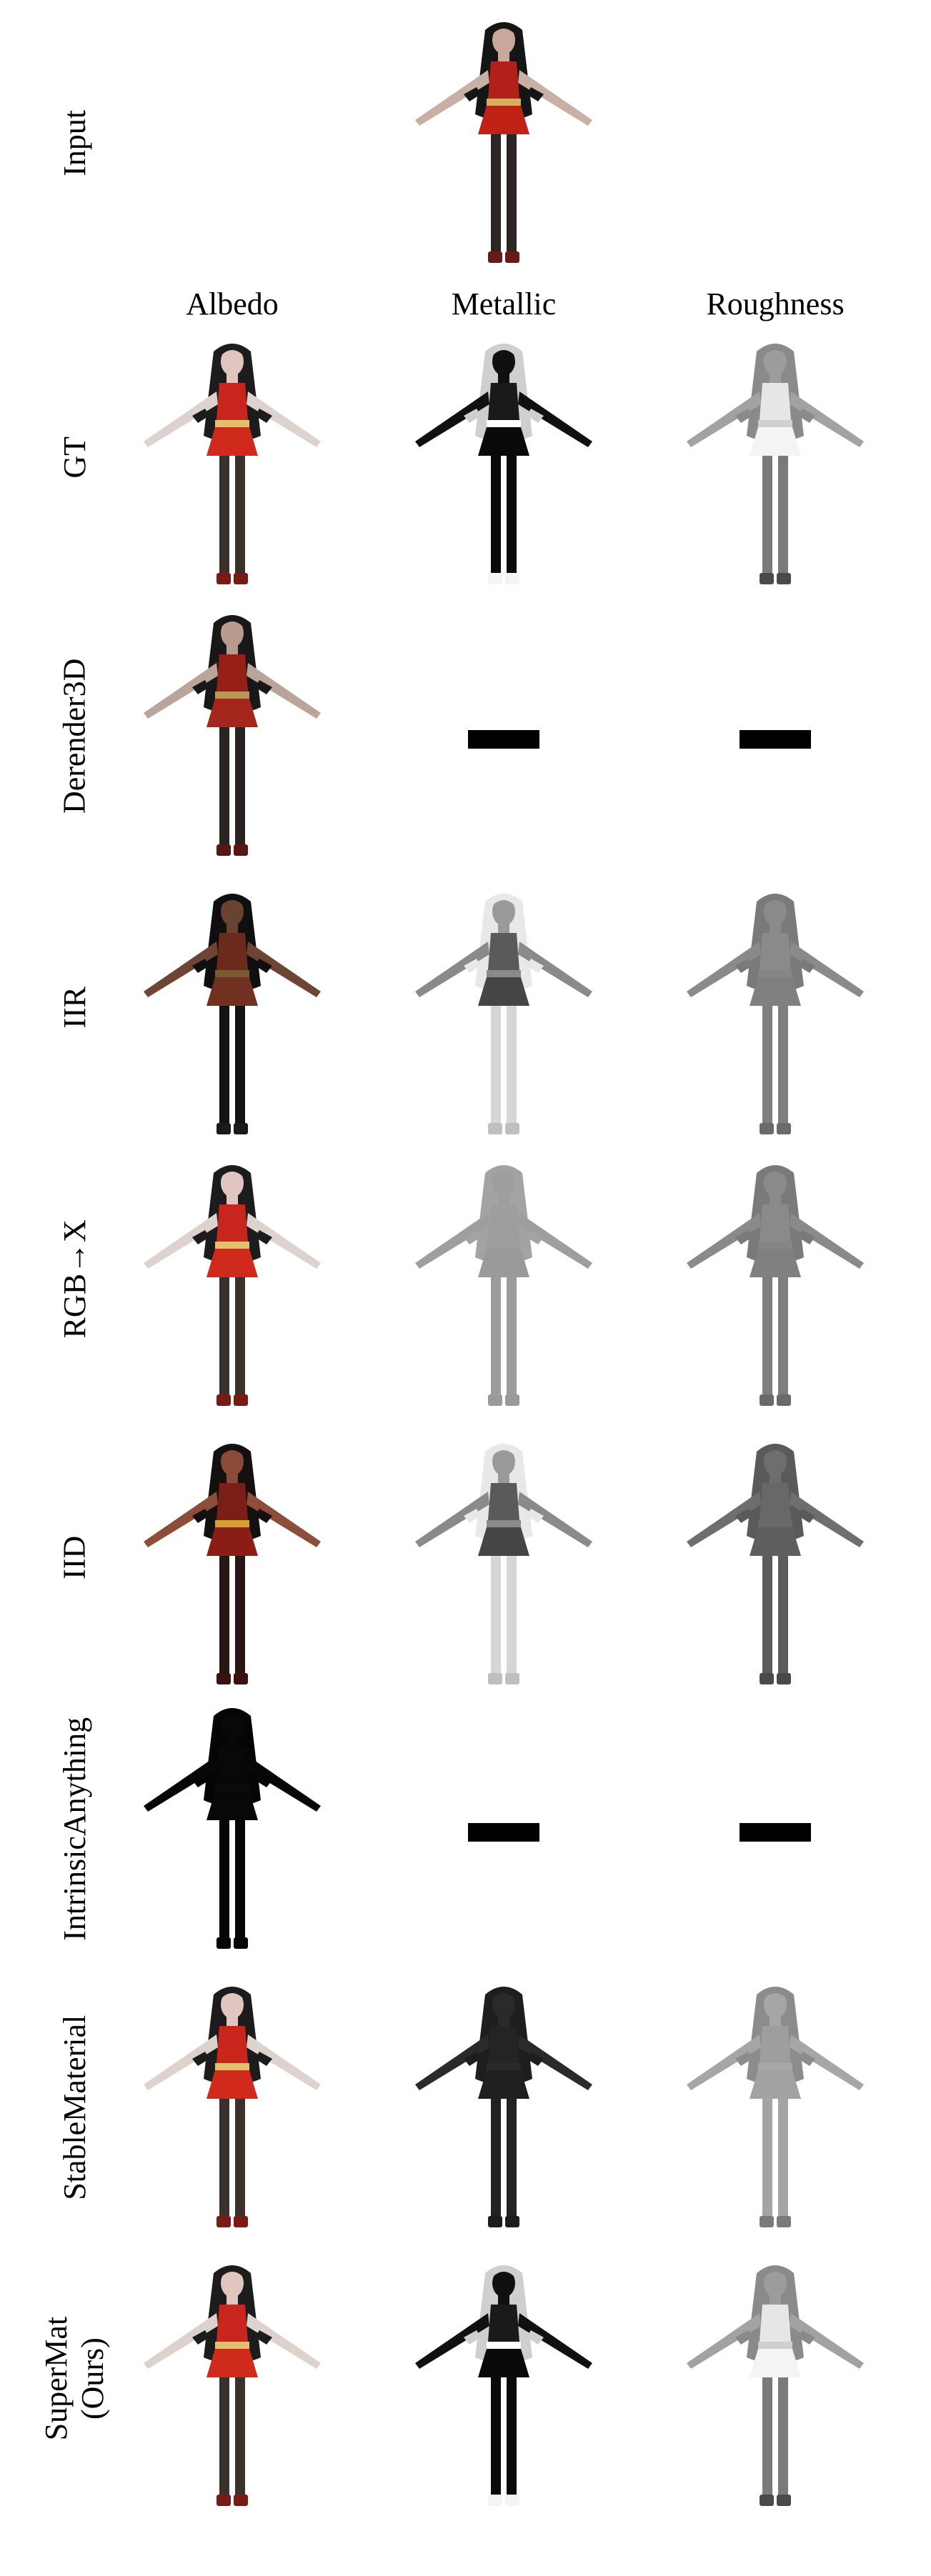  Describe the element at coordinates (232, 2107) in the screenshot. I see `stablematerial-albedo-render` at that location.